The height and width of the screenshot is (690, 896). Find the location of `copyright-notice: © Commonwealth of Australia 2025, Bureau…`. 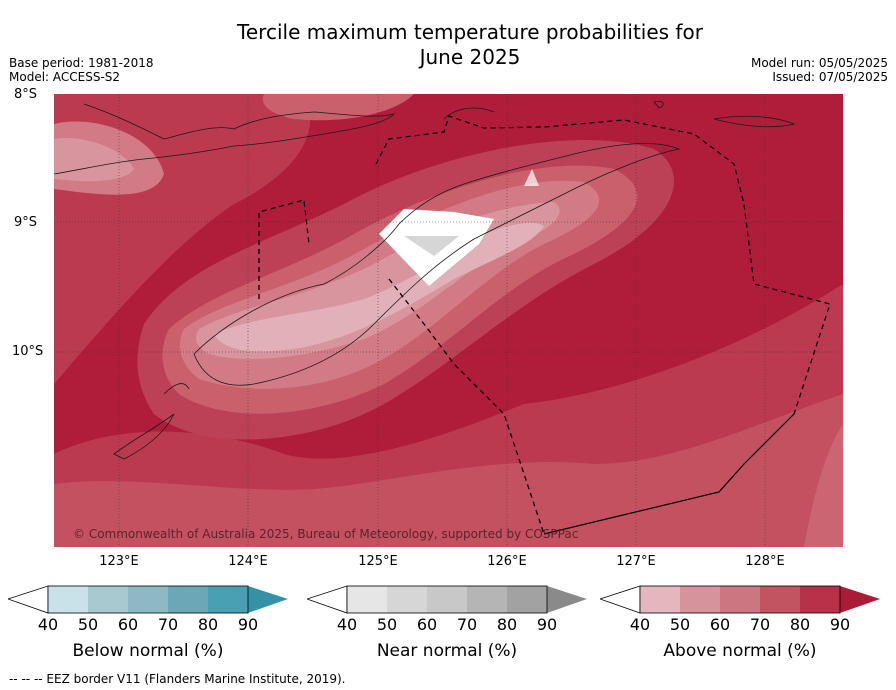

copyright-notice: © Commonwealth of Australia 2025, Bureau… is located at coordinates (326, 534).